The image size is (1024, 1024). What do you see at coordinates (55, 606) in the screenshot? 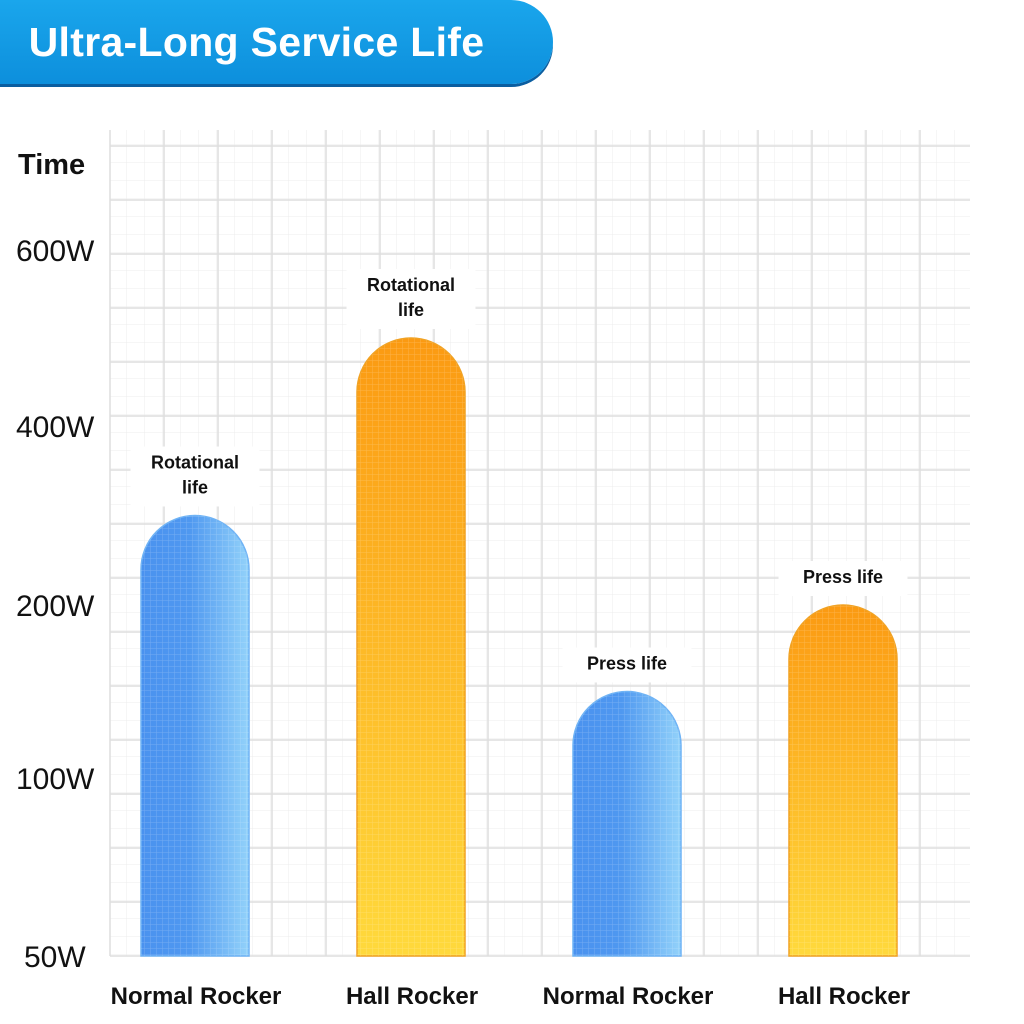
I see `y-tick-label: 200W` at bounding box center [55, 606].